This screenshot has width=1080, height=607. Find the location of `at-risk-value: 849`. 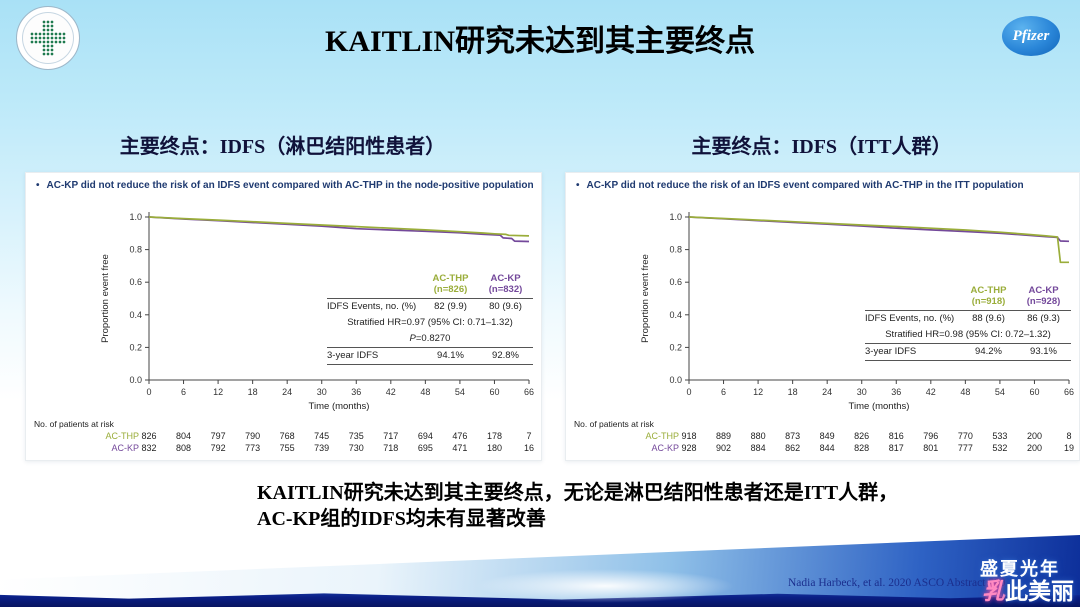

at-risk-value: 849 is located at coordinates (827, 436).